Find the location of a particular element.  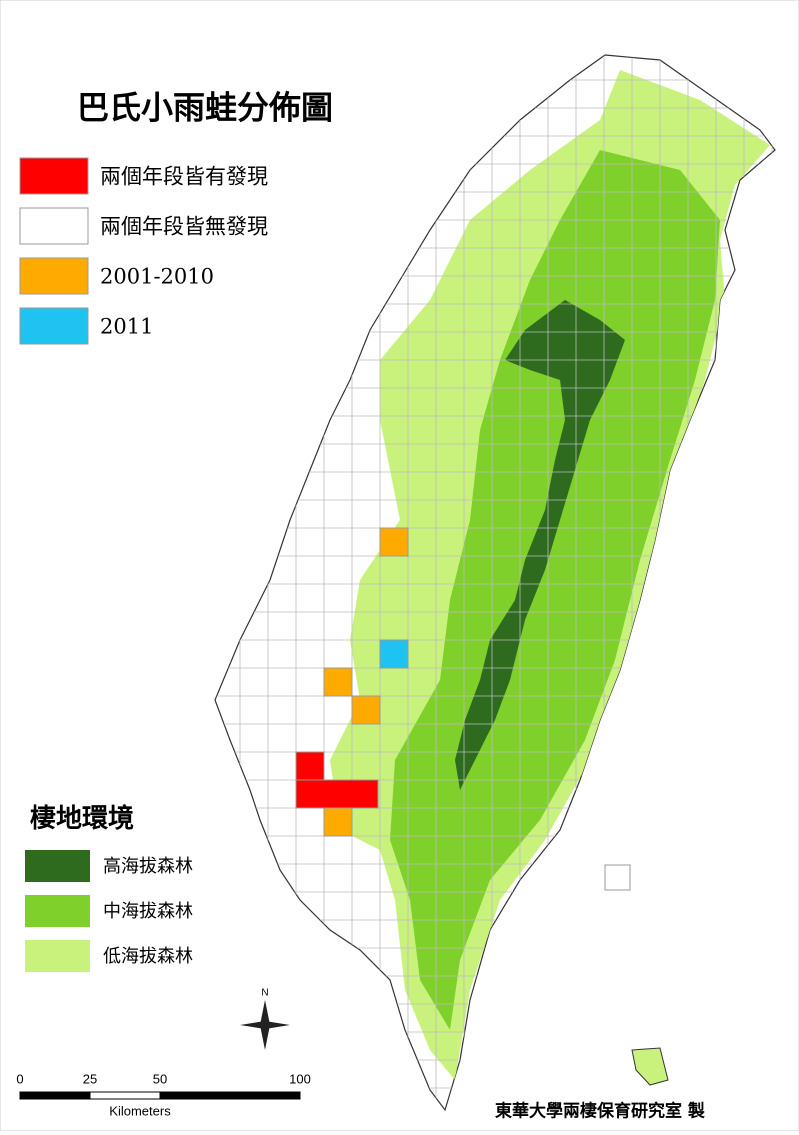

title: 巴氏小雨蛙分佈圖 is located at coordinates (205, 108).